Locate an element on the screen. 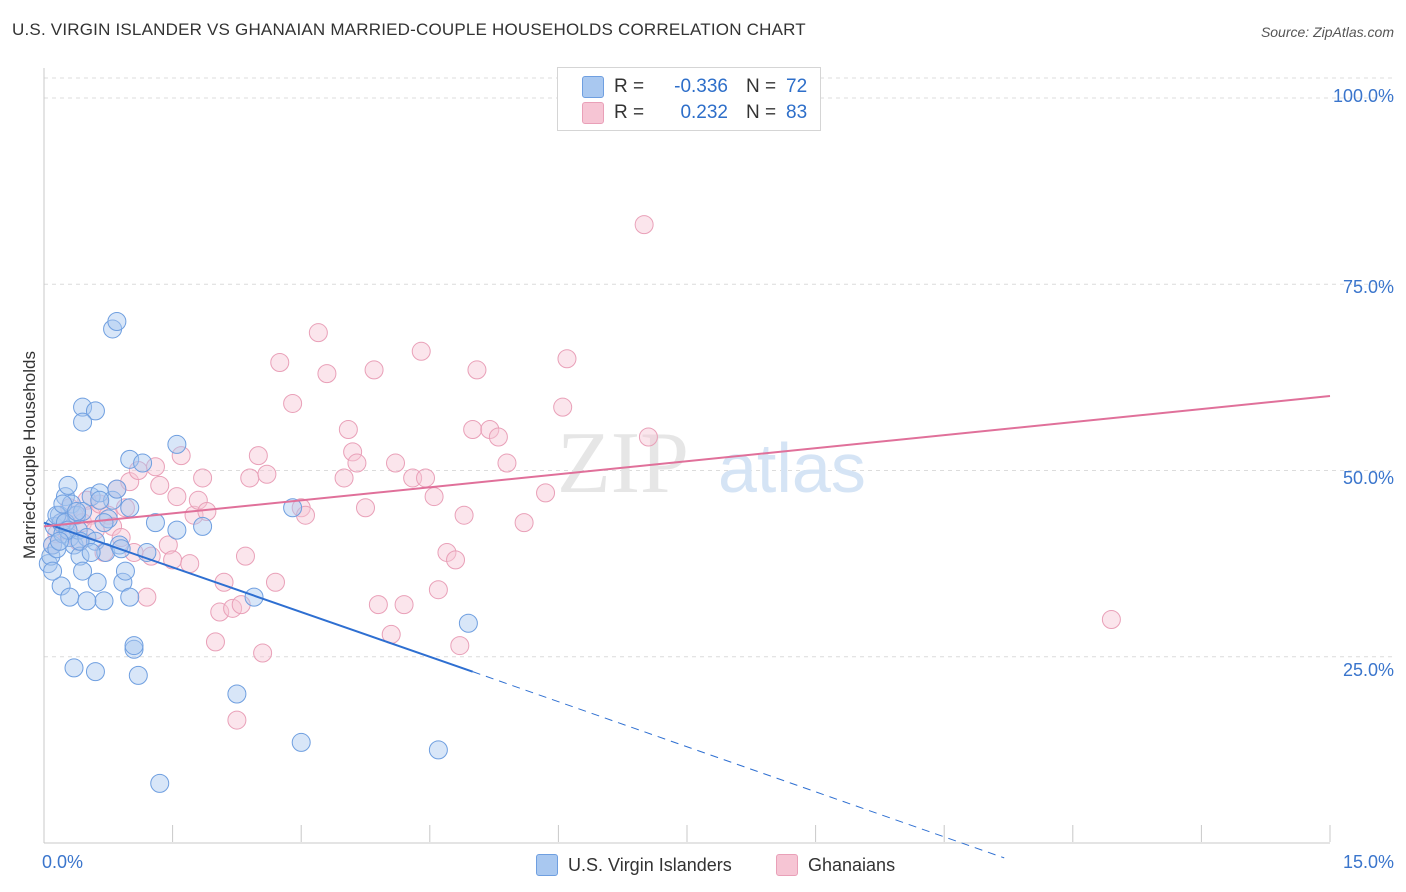 The height and width of the screenshot is (892, 1406). virgin-islanders-trend-line is located at coordinates (258, 597).